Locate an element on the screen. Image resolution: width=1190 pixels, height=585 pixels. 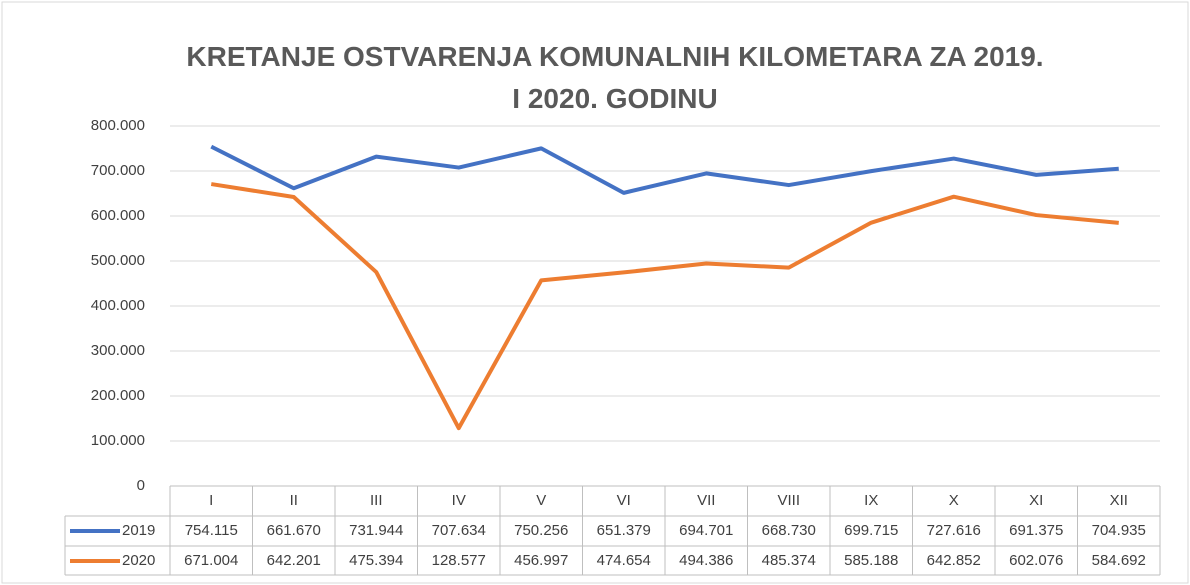
table-value: 704.935 is located at coordinates (1119, 530).